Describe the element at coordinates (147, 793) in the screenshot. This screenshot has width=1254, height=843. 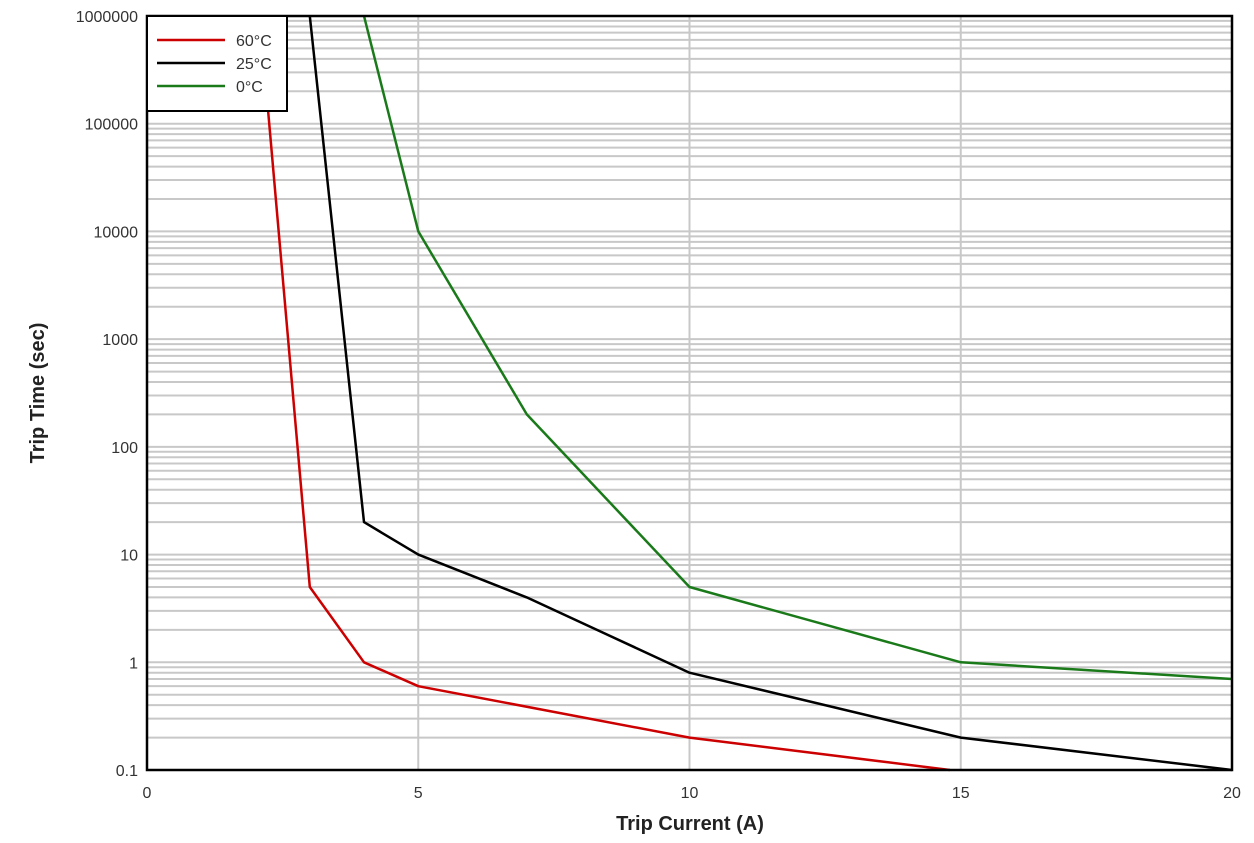
I see `x-tick-label: 0` at that location.